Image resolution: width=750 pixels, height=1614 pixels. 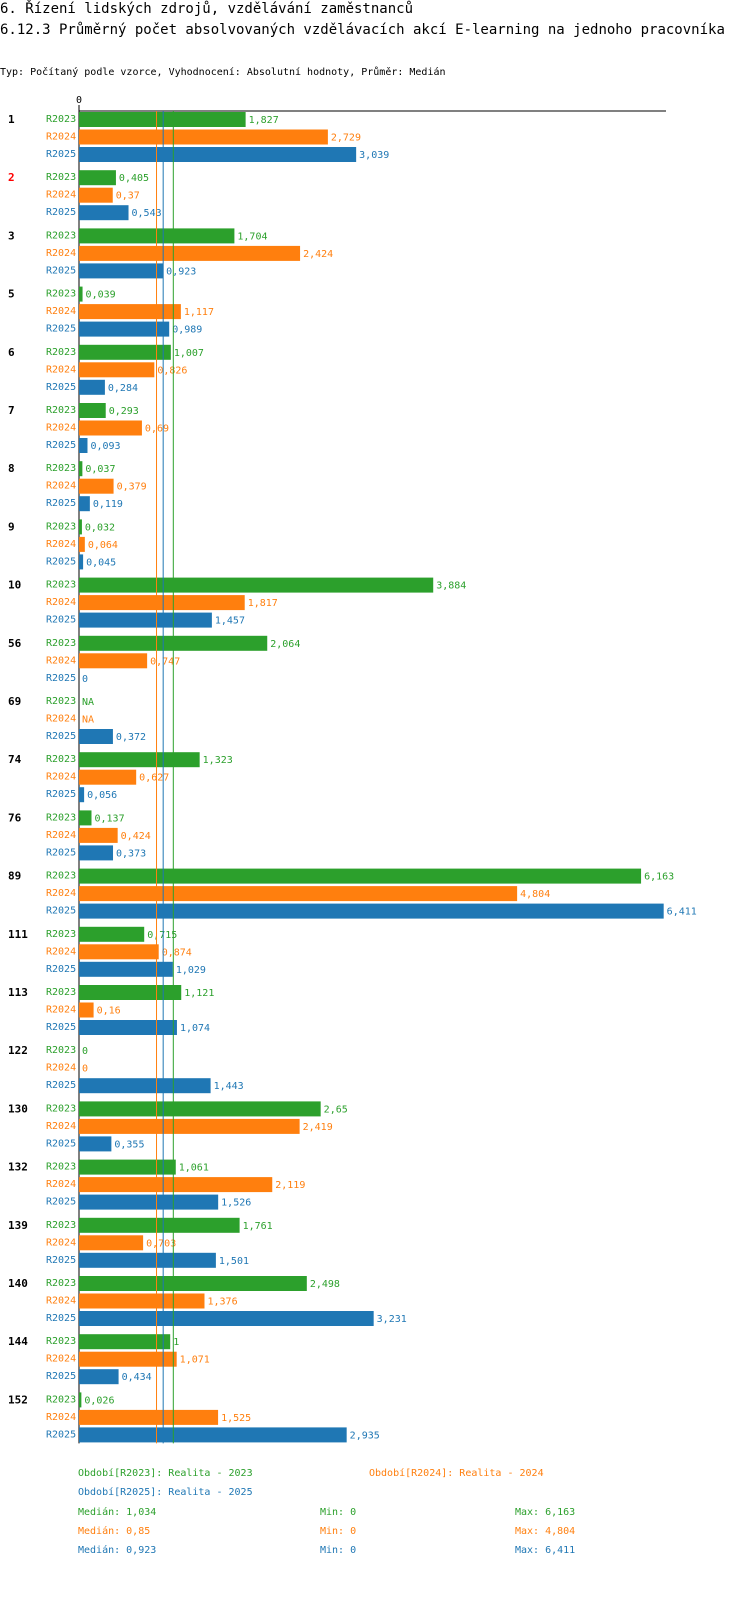 I want to click on data-label: 0,137, so click(x=109, y=818).